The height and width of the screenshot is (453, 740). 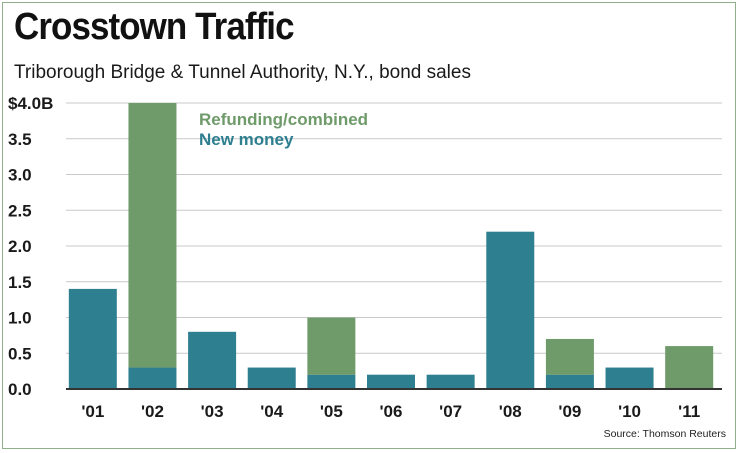 I want to click on x-tick-label: '11, so click(x=689, y=411).